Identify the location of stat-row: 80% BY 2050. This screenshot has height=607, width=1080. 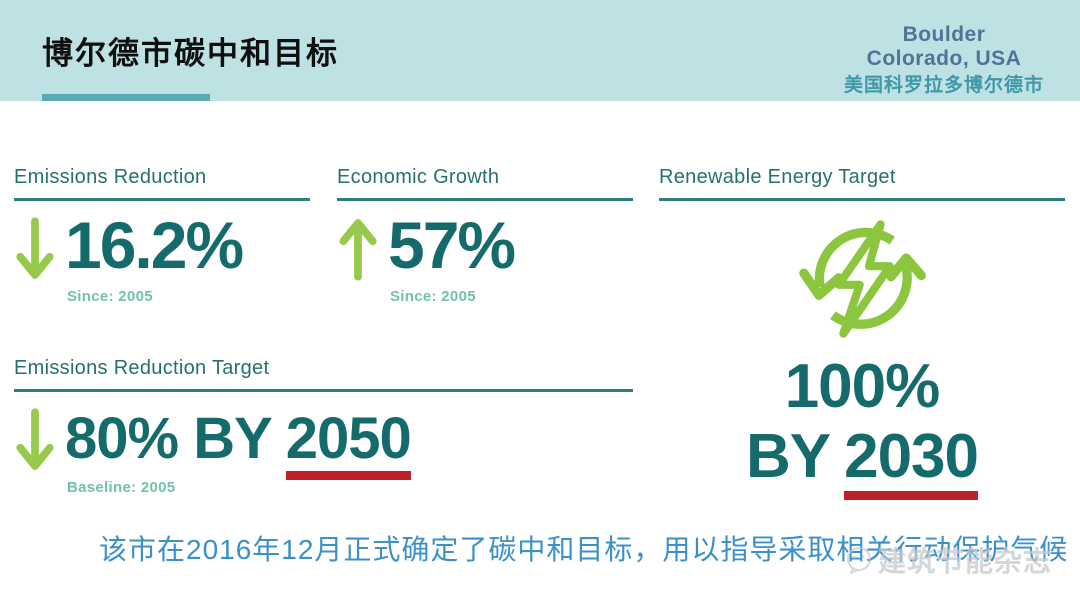
(323, 442).